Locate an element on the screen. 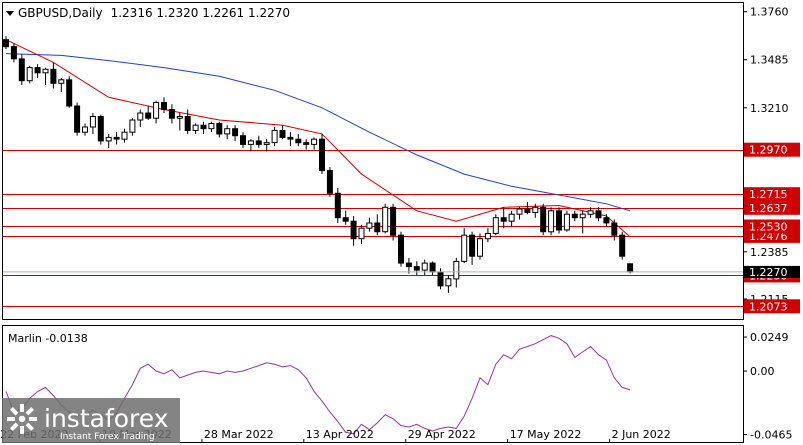 The width and height of the screenshot is (803, 445). instaforex-logo-icon is located at coordinates (22, 419).